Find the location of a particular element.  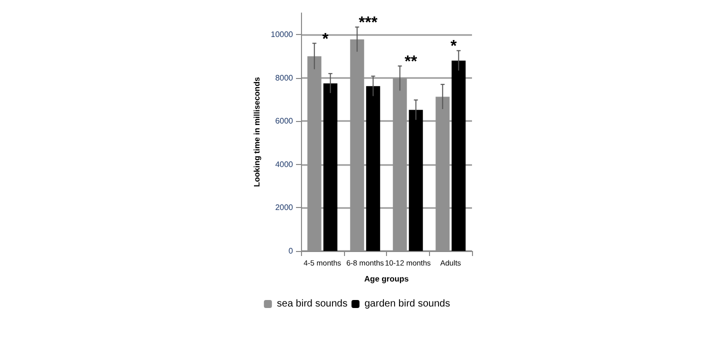

x-axis-title: Age groups is located at coordinates (387, 279).